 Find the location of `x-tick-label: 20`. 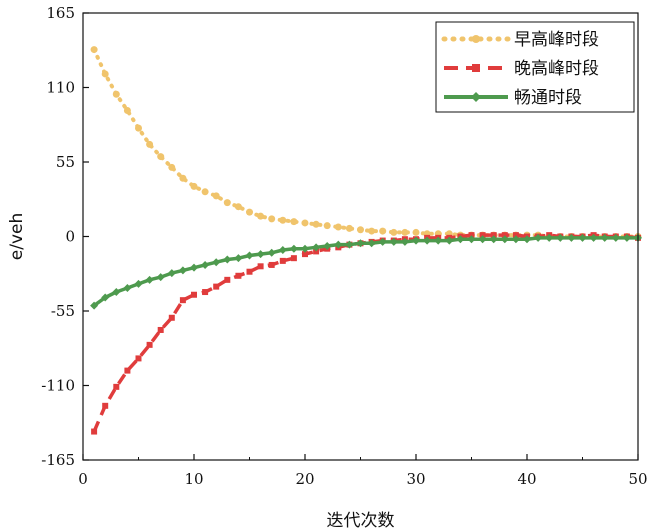

x-tick-label: 20 is located at coordinates (304, 479).